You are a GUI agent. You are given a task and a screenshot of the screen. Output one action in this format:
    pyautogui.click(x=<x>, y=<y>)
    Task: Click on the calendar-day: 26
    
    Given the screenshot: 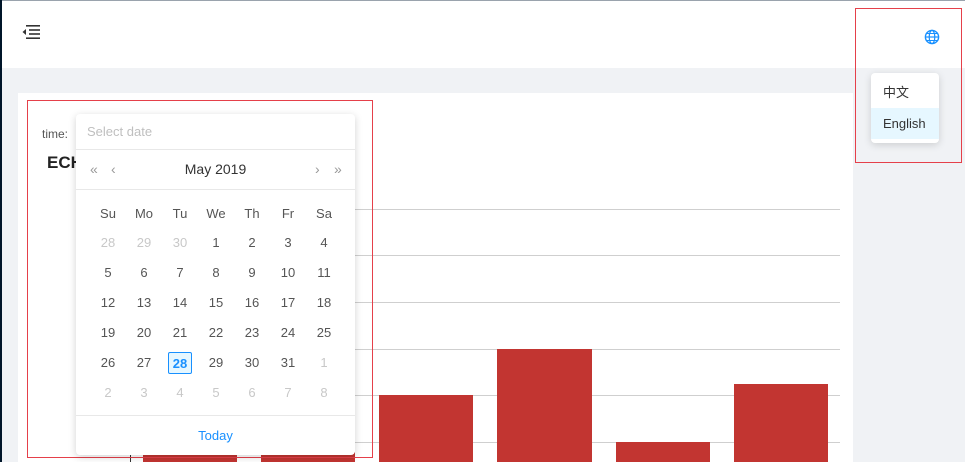 What is the action you would take?
    pyautogui.click(x=108, y=362)
    